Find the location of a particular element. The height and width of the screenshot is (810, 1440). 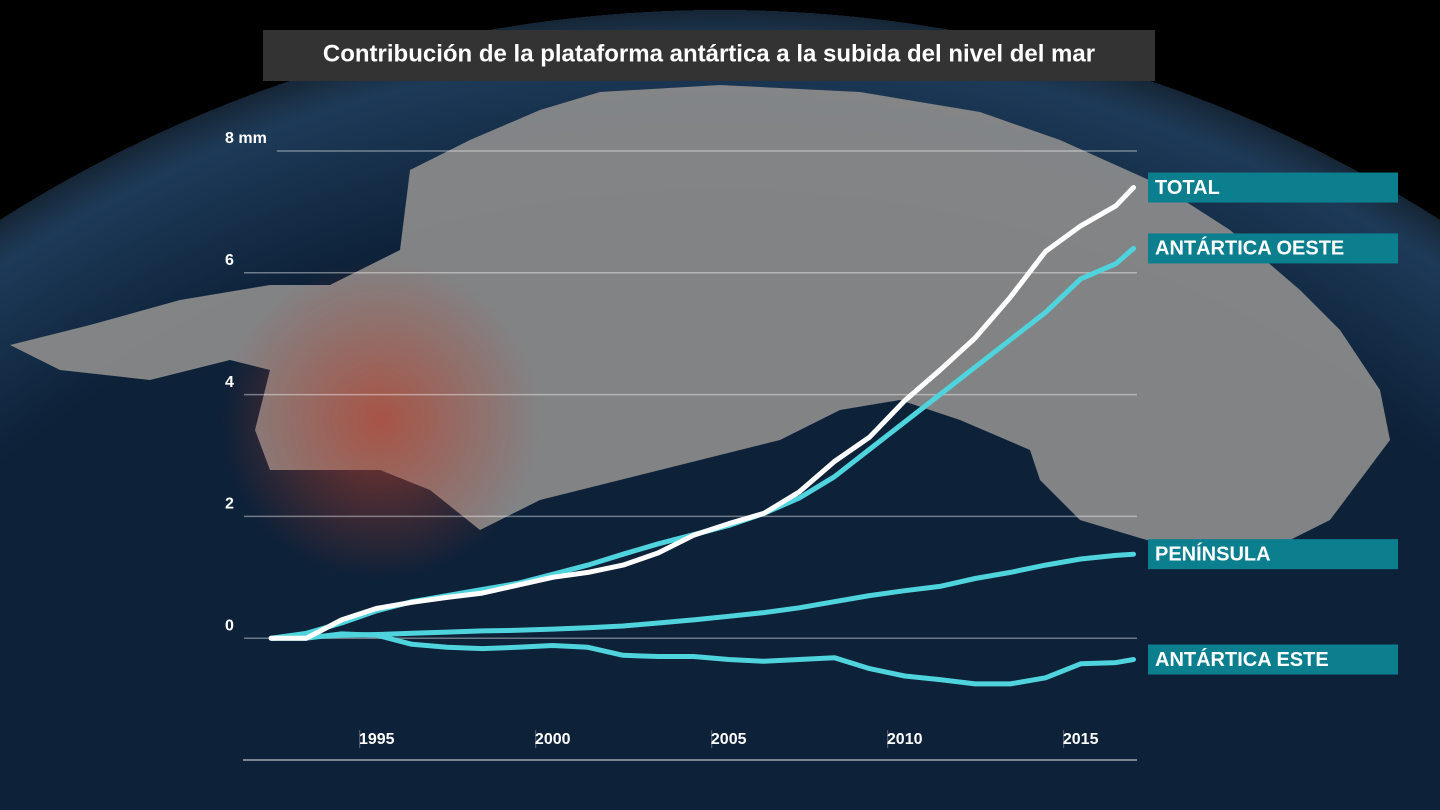

x-tick-label: 2000 is located at coordinates (553, 739).